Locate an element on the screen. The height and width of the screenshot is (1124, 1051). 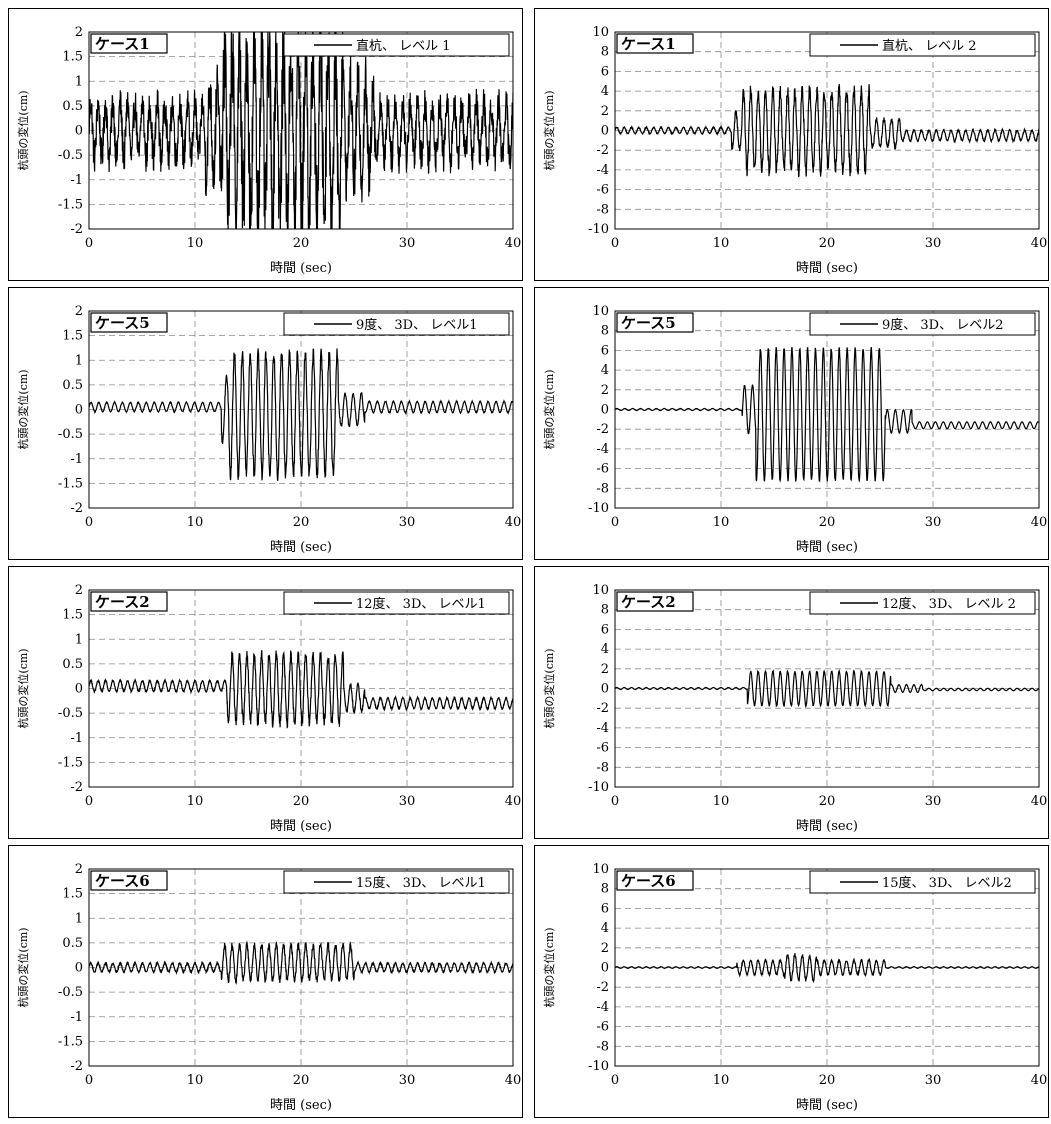
case-label: ケース5 is located at coordinates (122, 323).